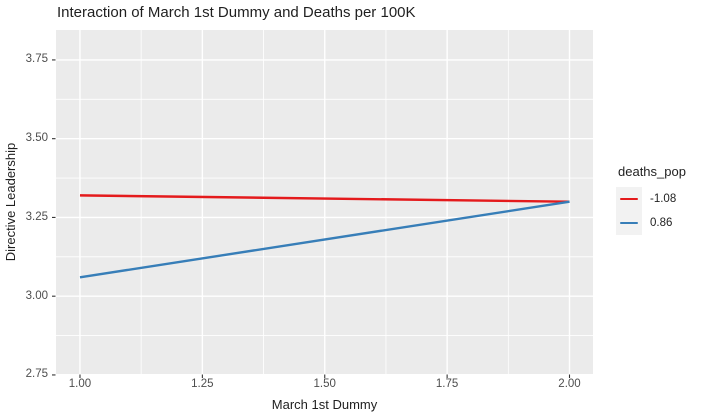 The height and width of the screenshot is (419, 702). Describe the element at coordinates (36, 59) in the screenshot. I see `y-tick-label: 3.75` at that location.